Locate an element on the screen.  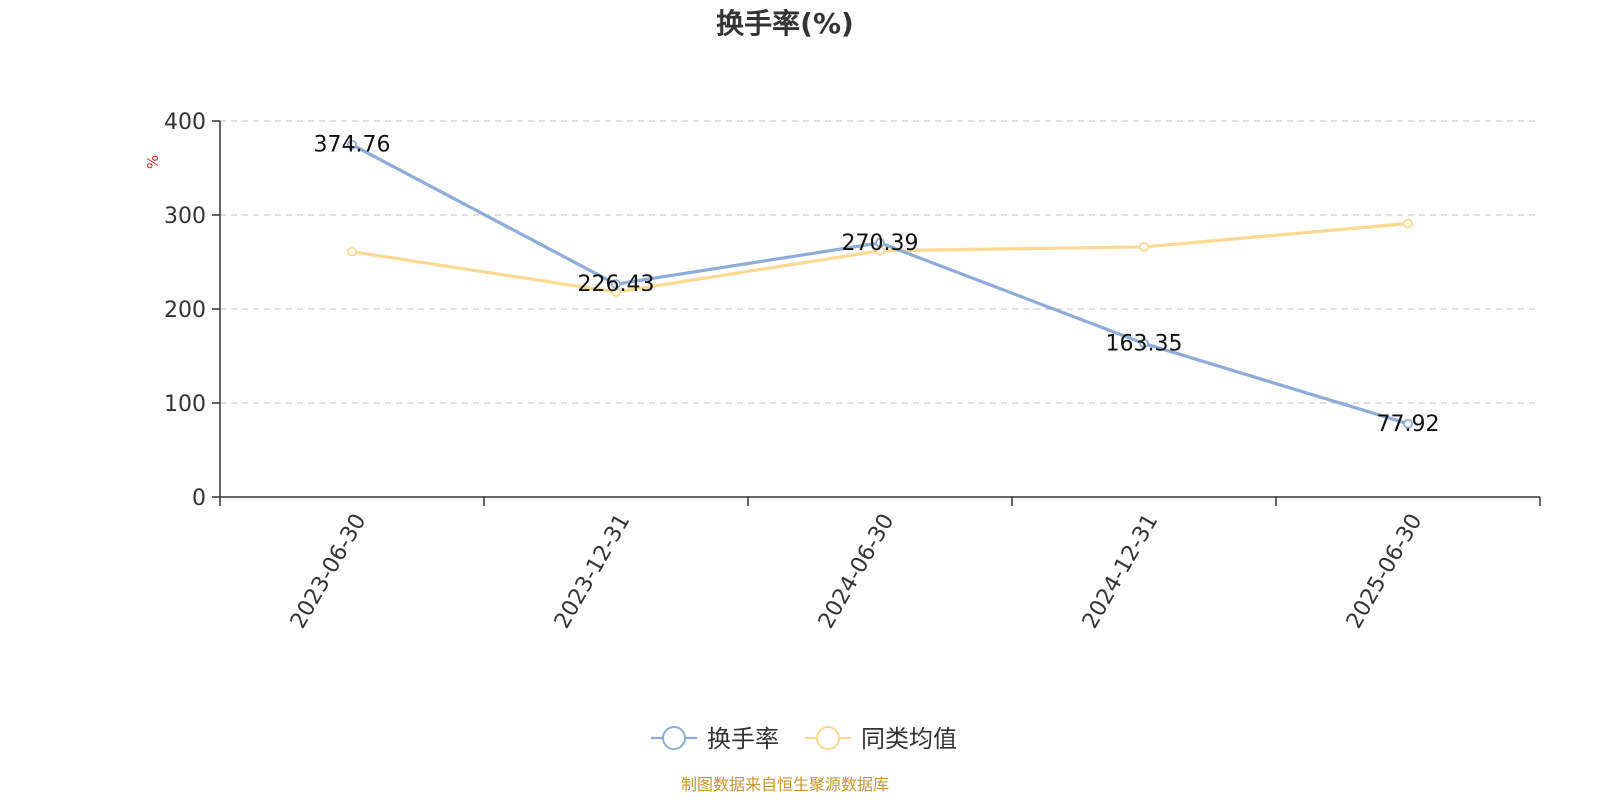
y-axis-unit-label: % is located at coordinates (153, 162).